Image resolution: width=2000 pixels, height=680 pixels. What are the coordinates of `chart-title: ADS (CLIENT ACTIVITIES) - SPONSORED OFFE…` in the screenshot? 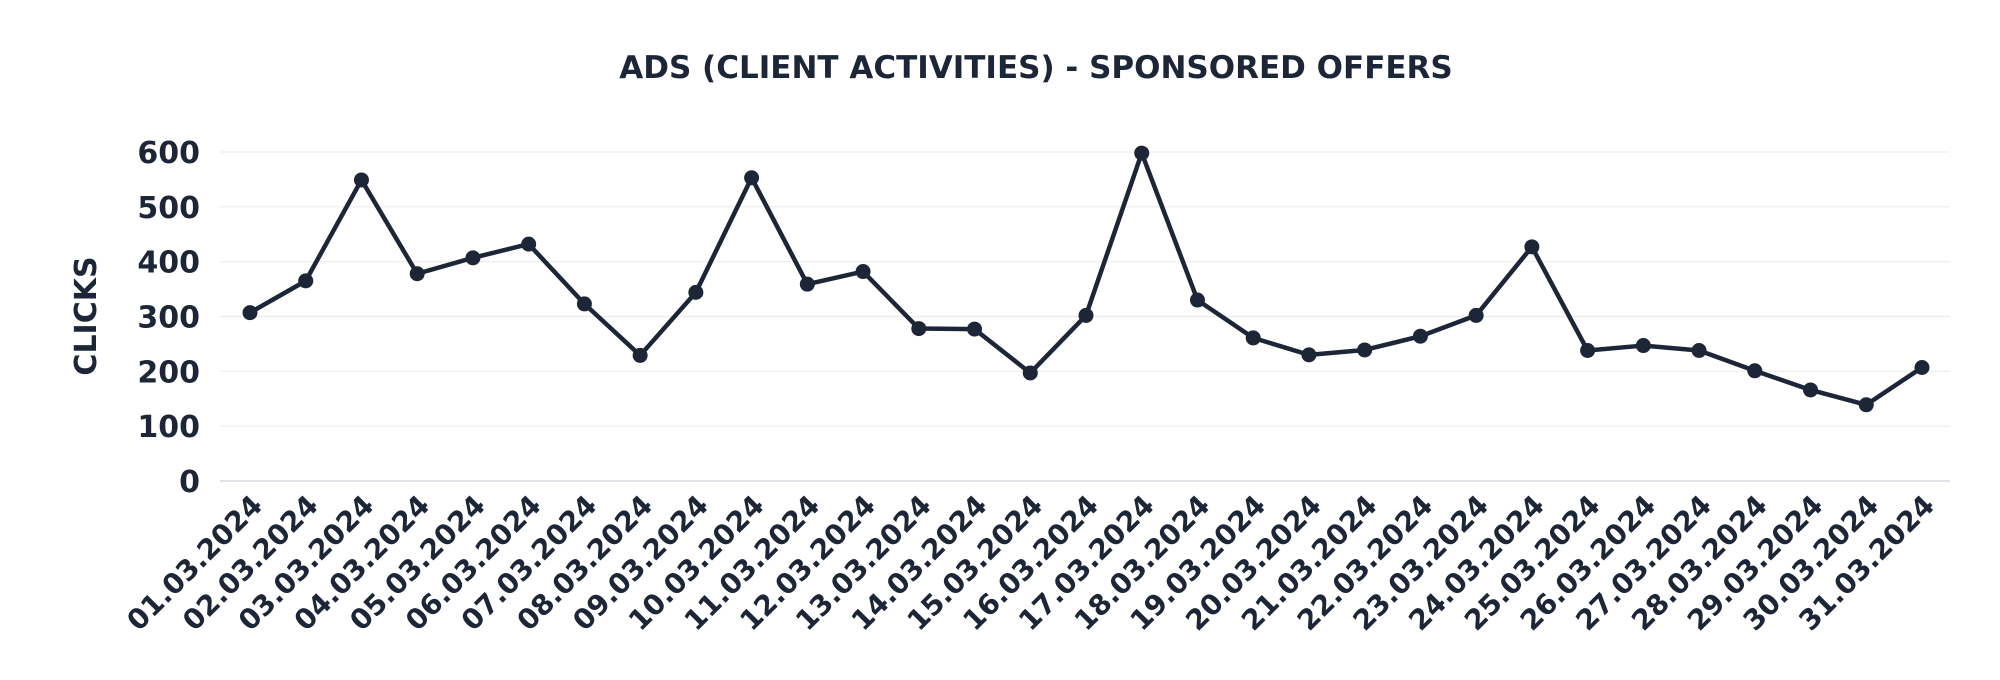 It's located at (1036, 68).